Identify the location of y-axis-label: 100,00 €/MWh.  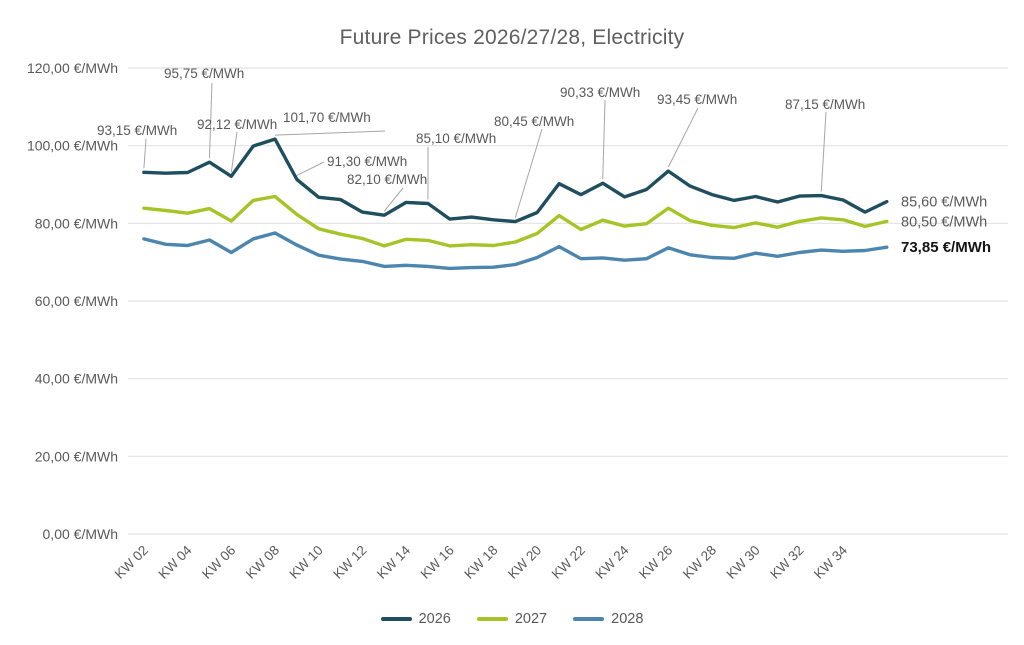
(72, 146).